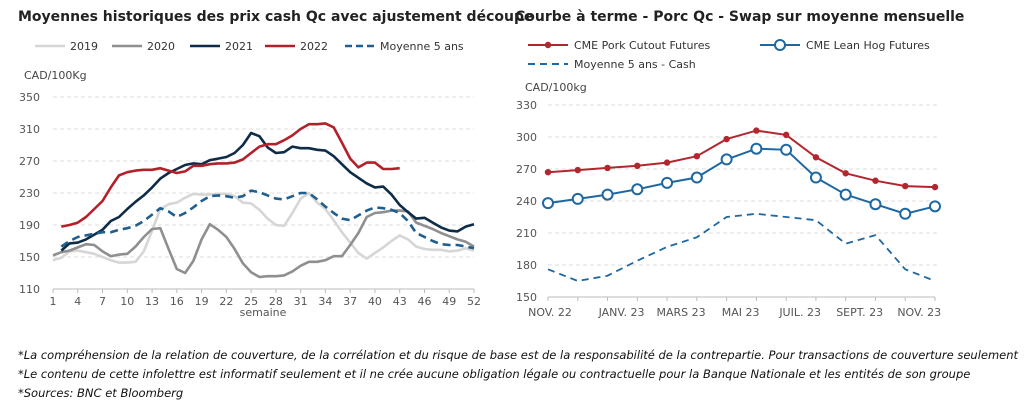 This screenshot has height=408, width=1024. I want to click on legend-label: 2022, so click(314, 46).